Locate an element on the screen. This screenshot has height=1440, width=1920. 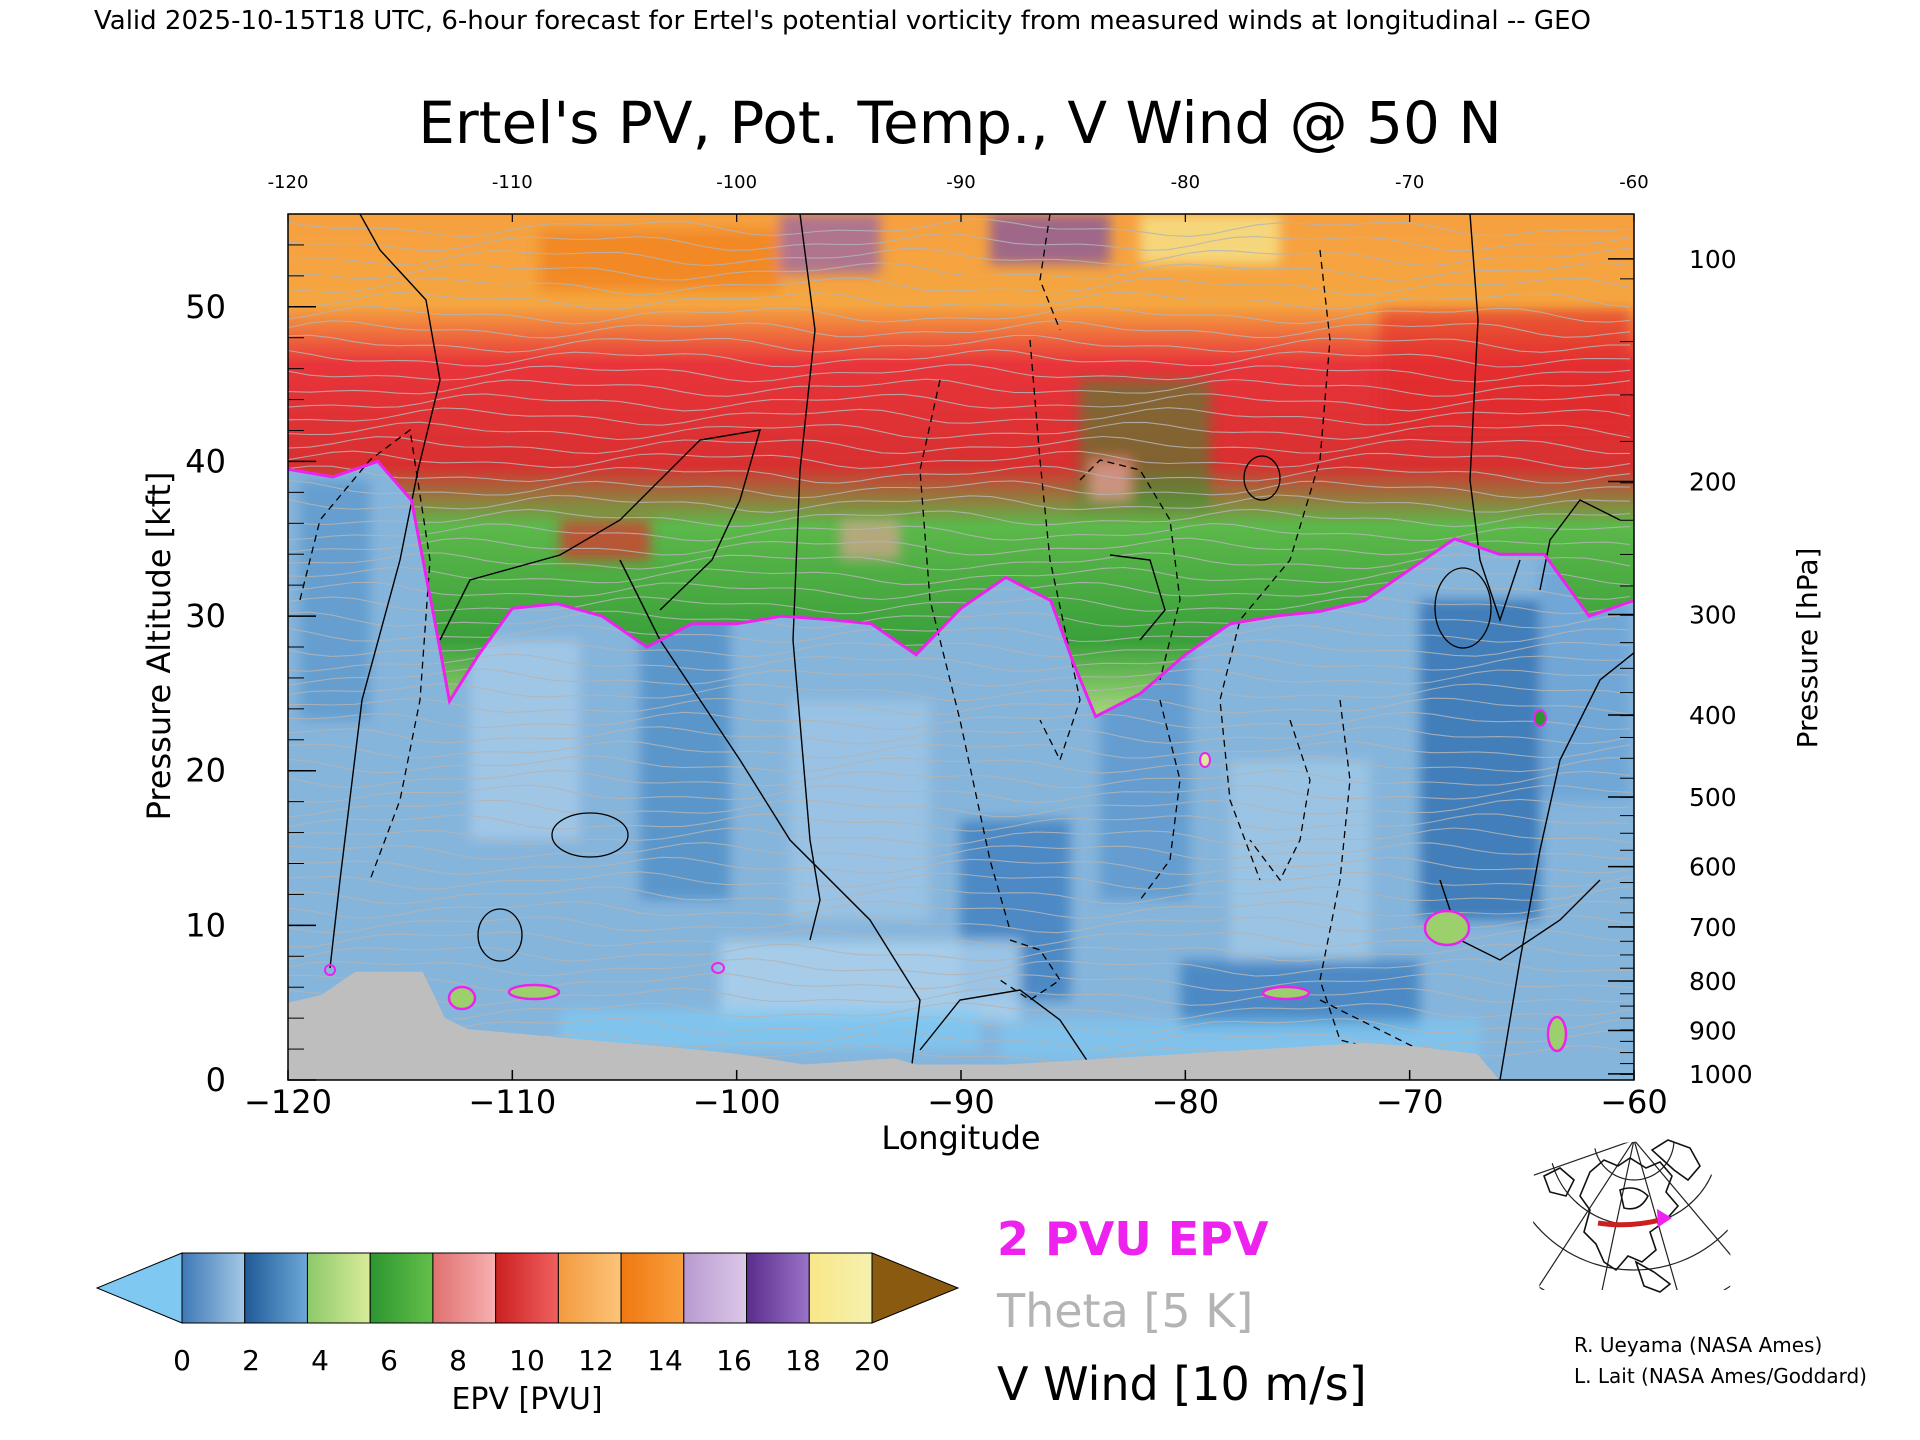
pressure-tick-label: 400 is located at coordinates (1713, 715).